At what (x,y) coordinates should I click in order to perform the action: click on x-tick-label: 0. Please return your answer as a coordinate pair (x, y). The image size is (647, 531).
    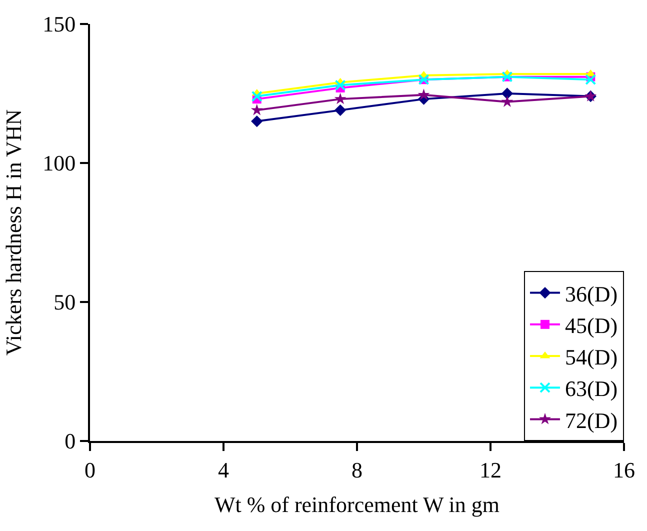
    Looking at the image, I should click on (90, 469).